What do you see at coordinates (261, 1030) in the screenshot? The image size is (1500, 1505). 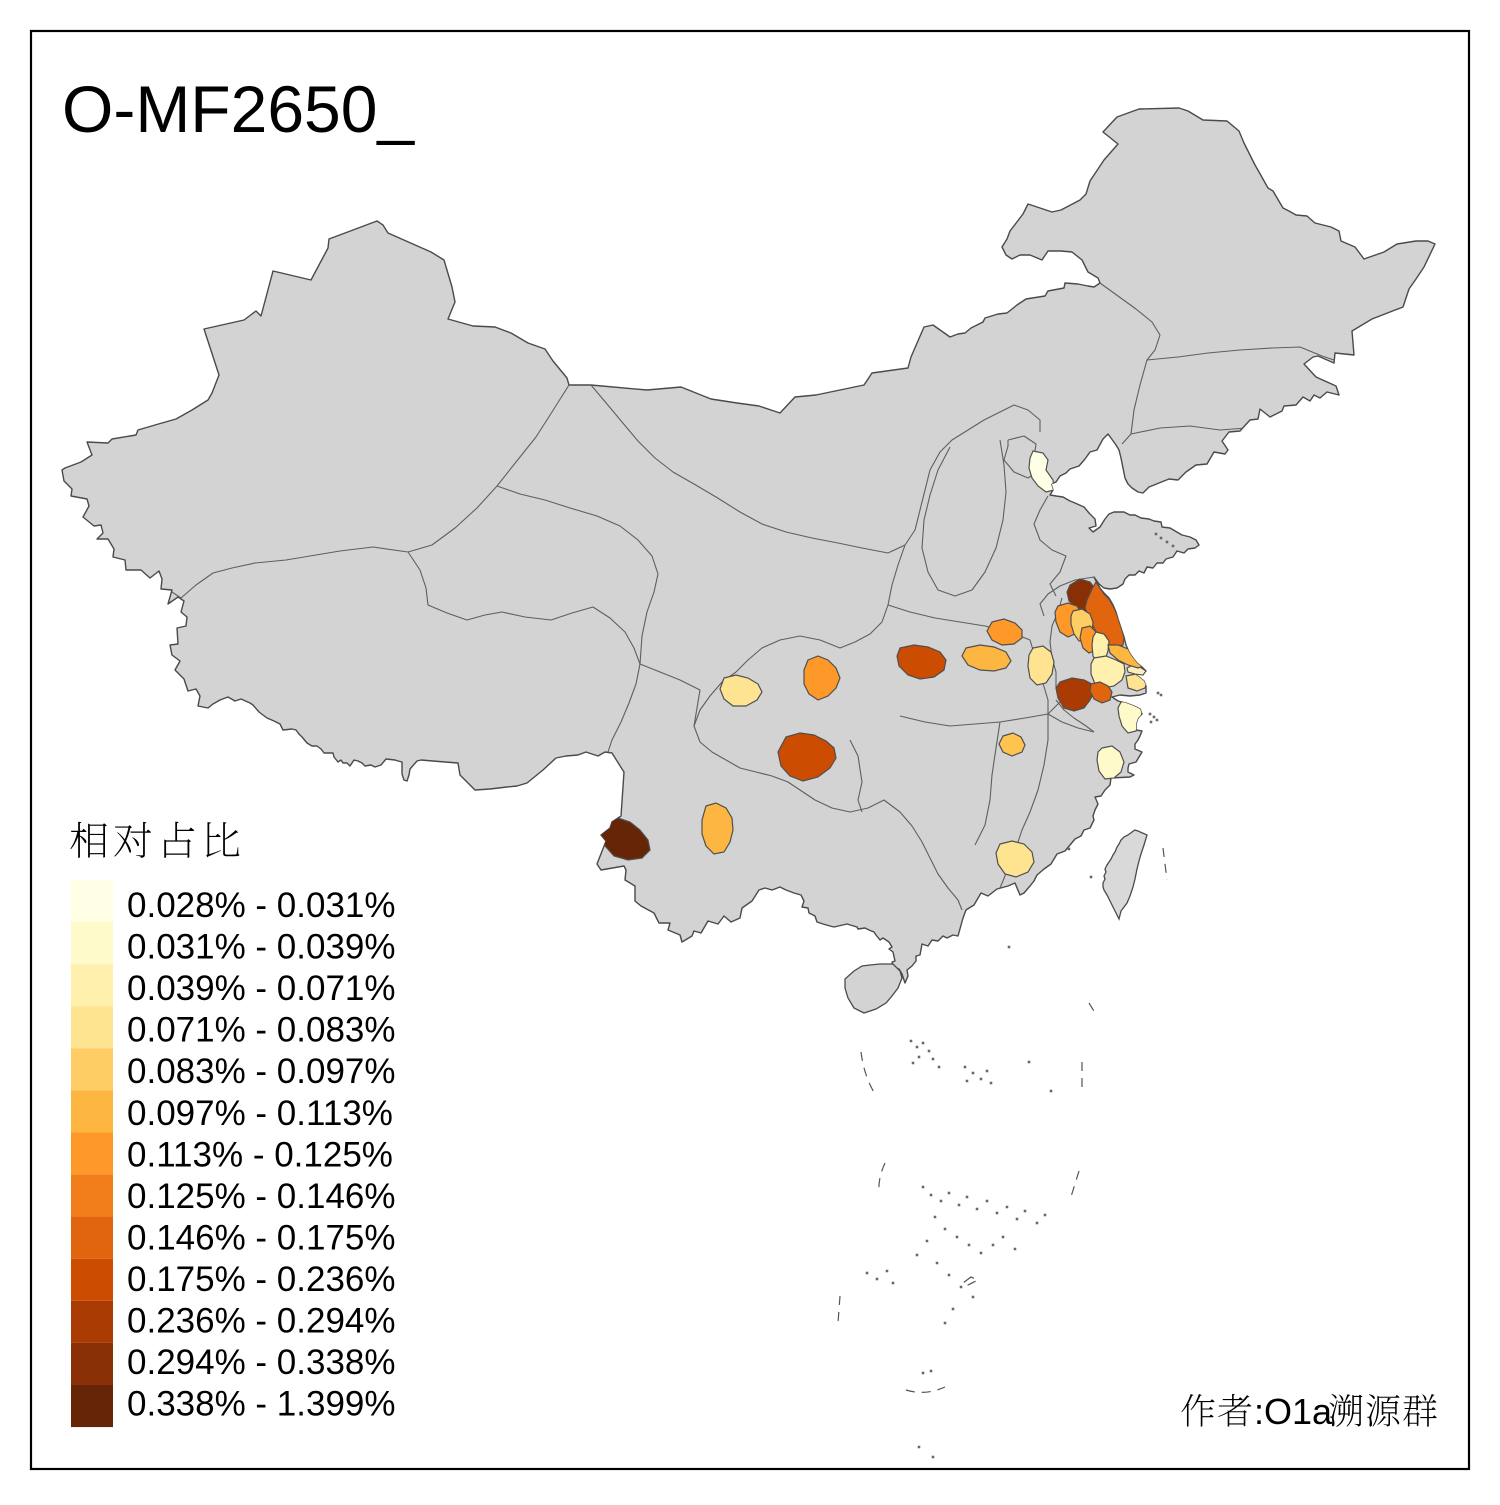 I see `svg-text: 0.071% - 0.083%` at bounding box center [261, 1030].